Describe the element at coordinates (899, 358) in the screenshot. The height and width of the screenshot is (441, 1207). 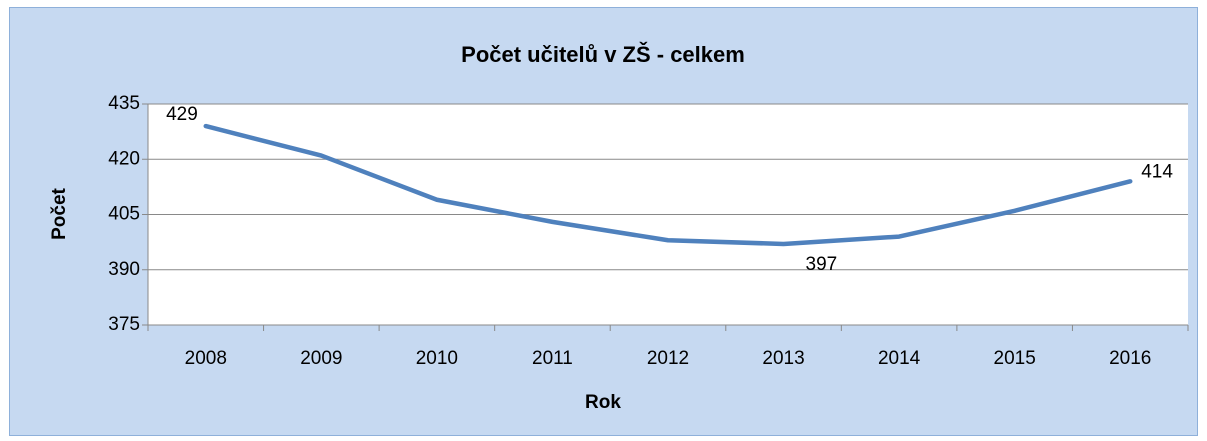
I see `x-tick-label: 2014` at that location.